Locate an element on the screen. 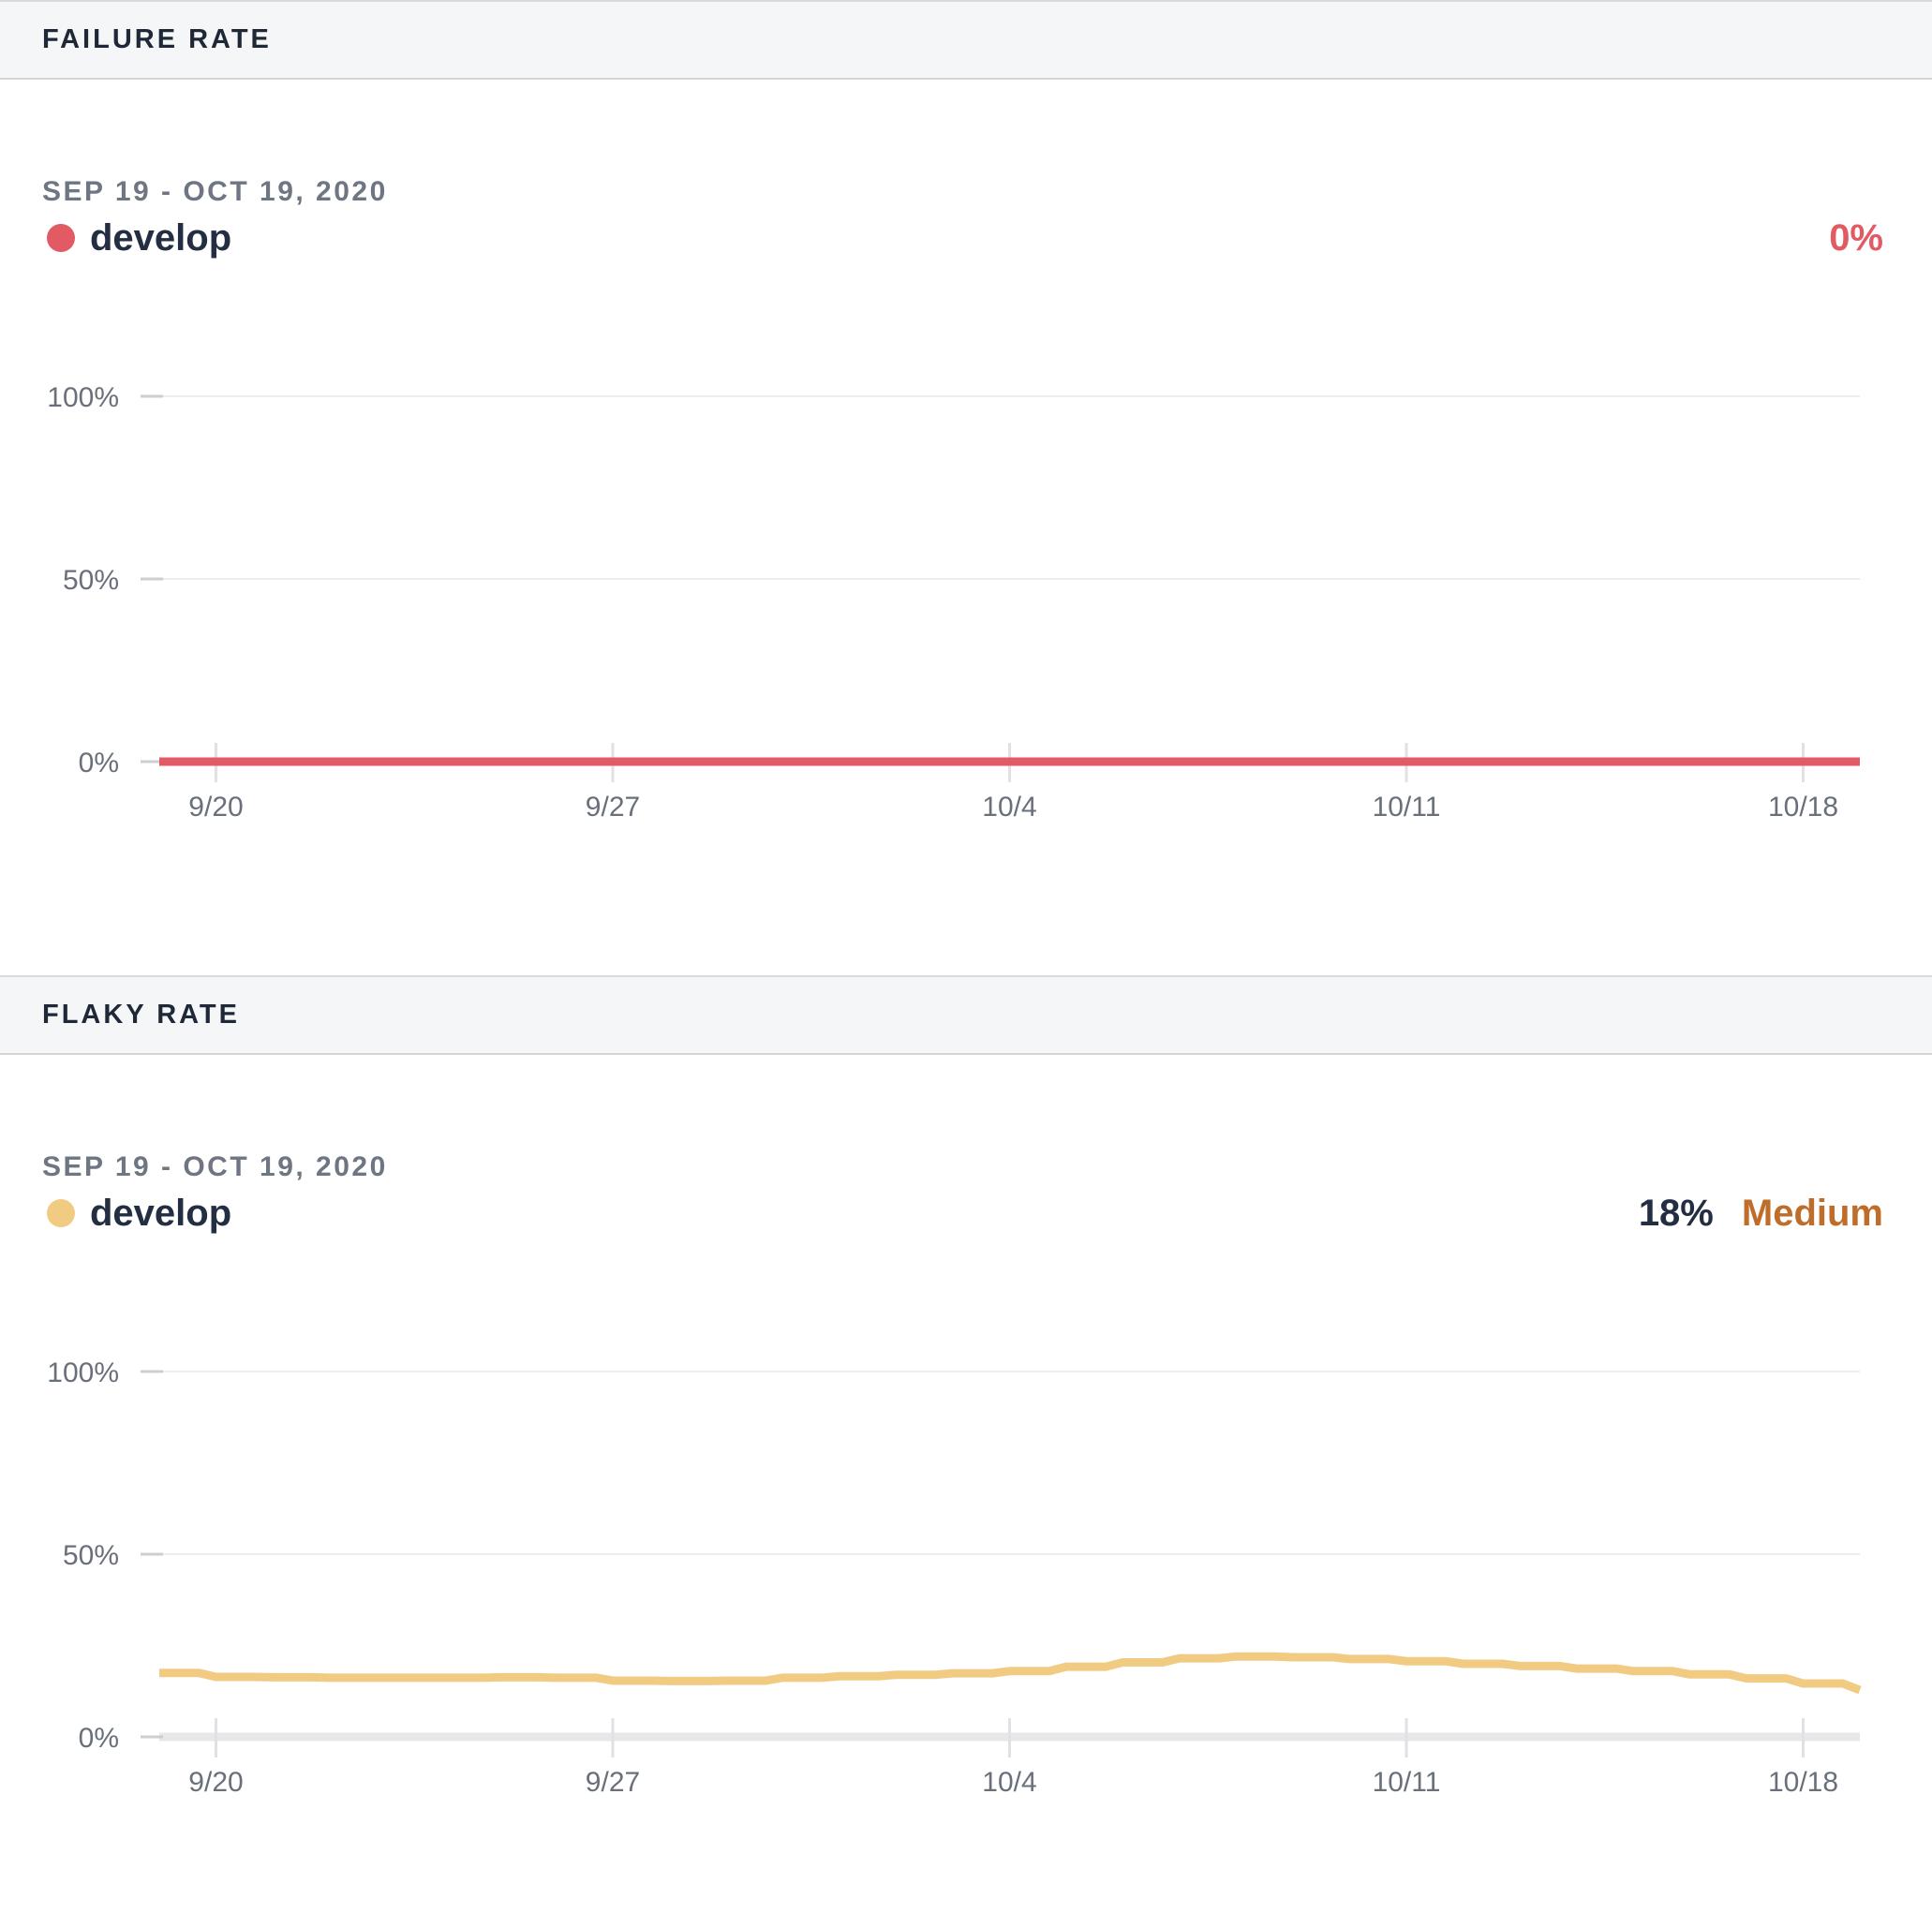  flaky-legend-values: 18% Medium is located at coordinates (1761, 1214).